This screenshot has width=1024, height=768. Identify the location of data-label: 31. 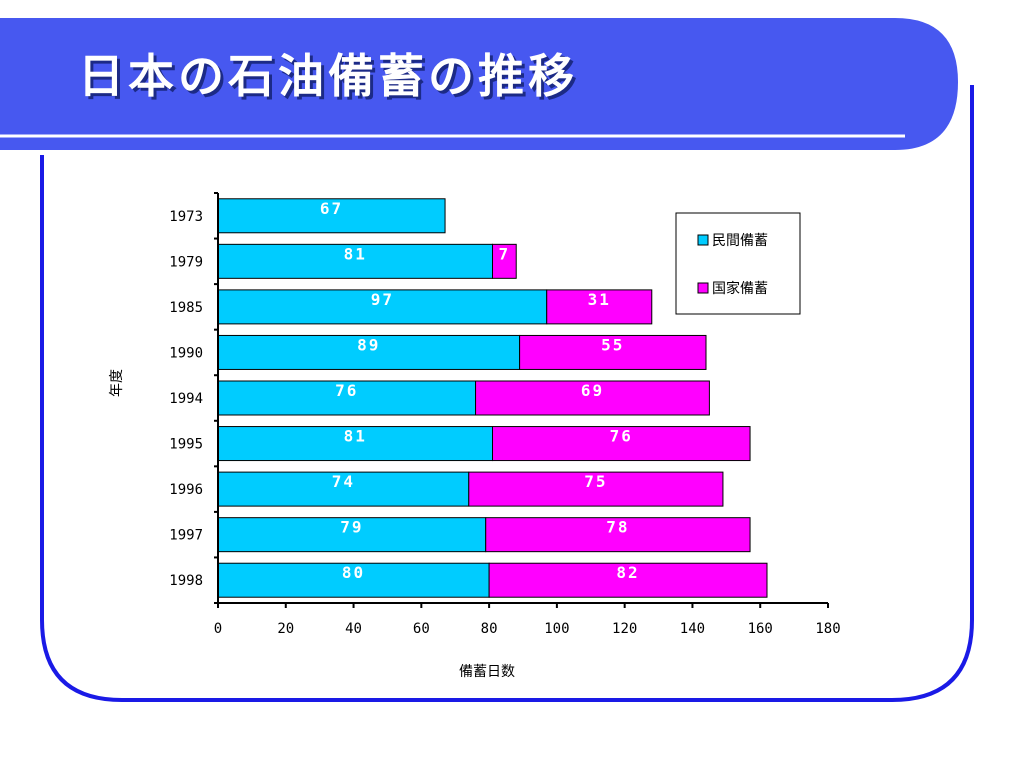
(599, 299).